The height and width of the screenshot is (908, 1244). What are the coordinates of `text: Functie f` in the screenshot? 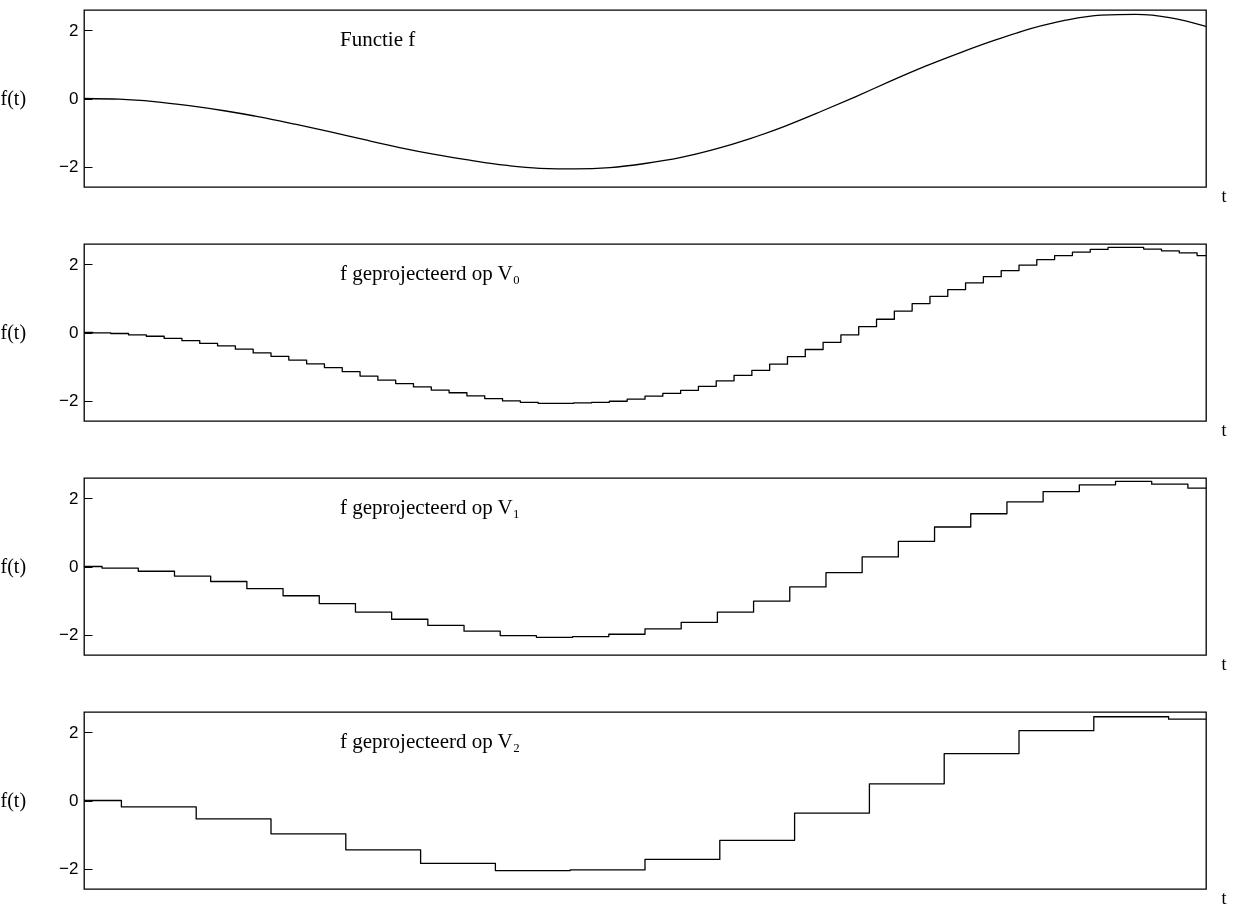 It's located at (378, 39).